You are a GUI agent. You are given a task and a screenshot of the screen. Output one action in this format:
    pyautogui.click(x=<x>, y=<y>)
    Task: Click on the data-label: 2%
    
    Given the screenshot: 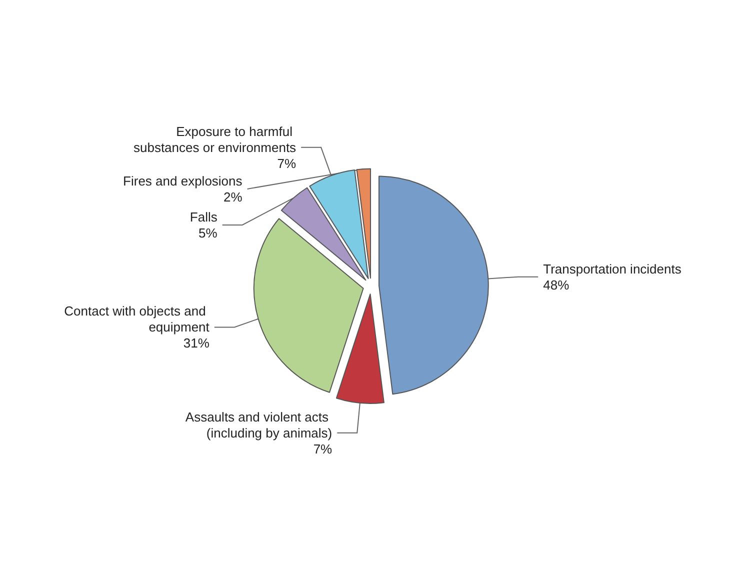 What is the action you would take?
    pyautogui.click(x=233, y=196)
    